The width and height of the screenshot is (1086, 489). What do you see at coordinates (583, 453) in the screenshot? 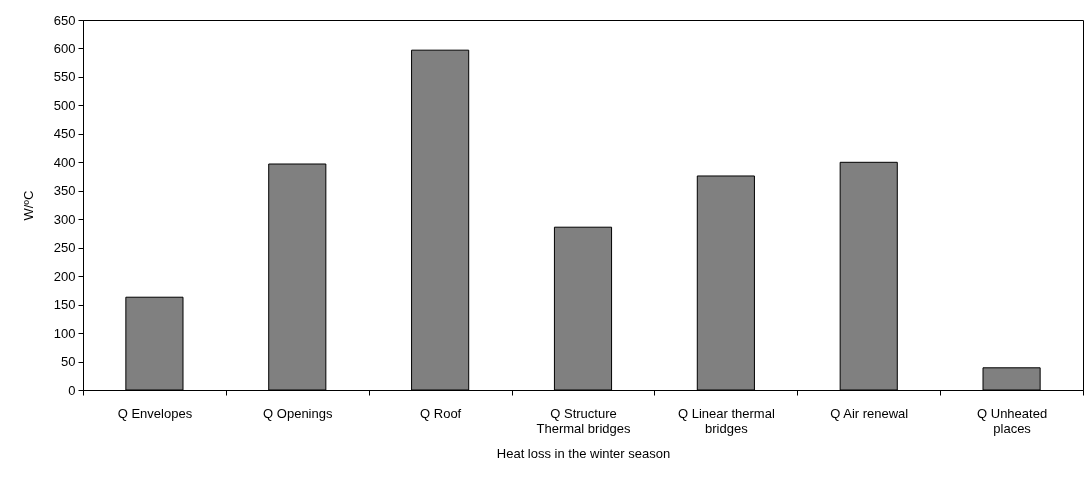
I see `x-axis-title: Heat loss in the winter season` at bounding box center [583, 453].